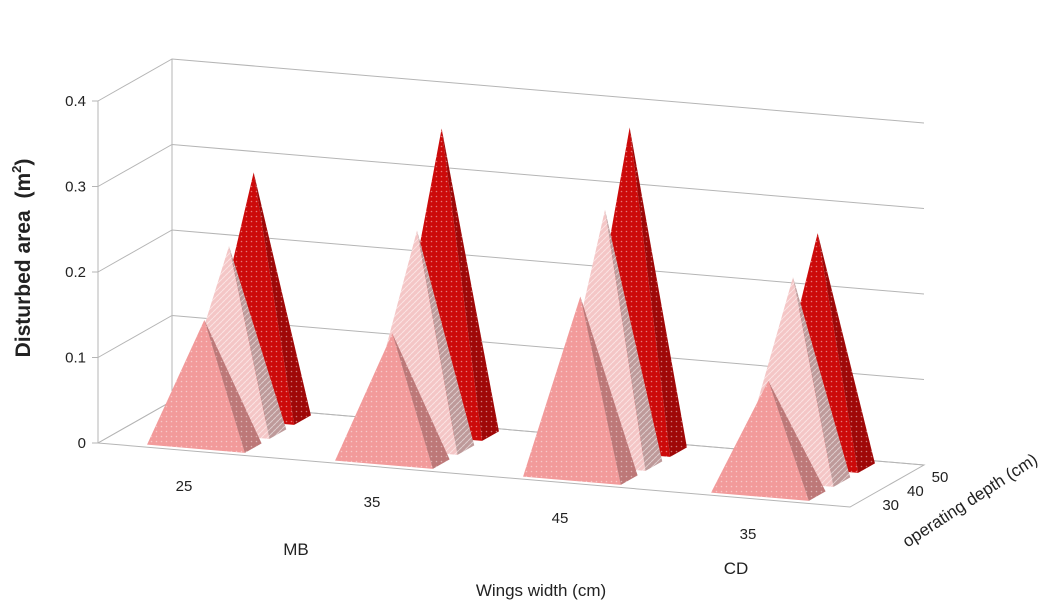 The height and width of the screenshot is (603, 1049). What do you see at coordinates (560, 518) in the screenshot?
I see `x-tick-label: 45` at bounding box center [560, 518].